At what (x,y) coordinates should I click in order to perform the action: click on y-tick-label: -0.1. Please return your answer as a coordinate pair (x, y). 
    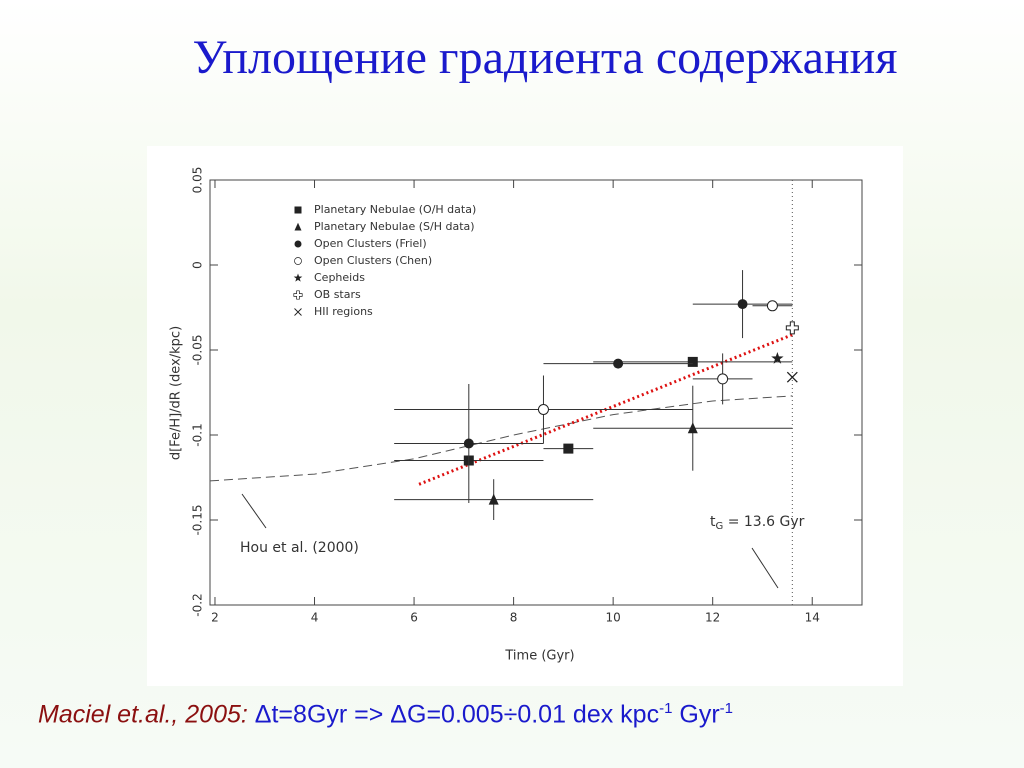
    Looking at the image, I should click on (198, 434).